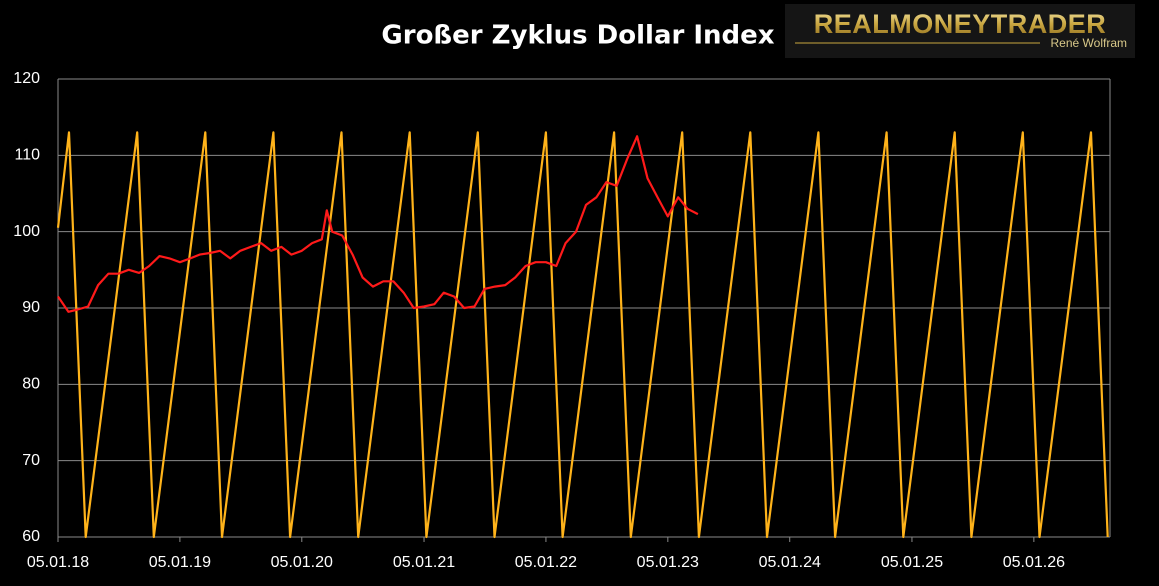 This screenshot has width=1159, height=586. Describe the element at coordinates (424, 562) in the screenshot. I see `x-tick-label: 05.01.21` at that location.